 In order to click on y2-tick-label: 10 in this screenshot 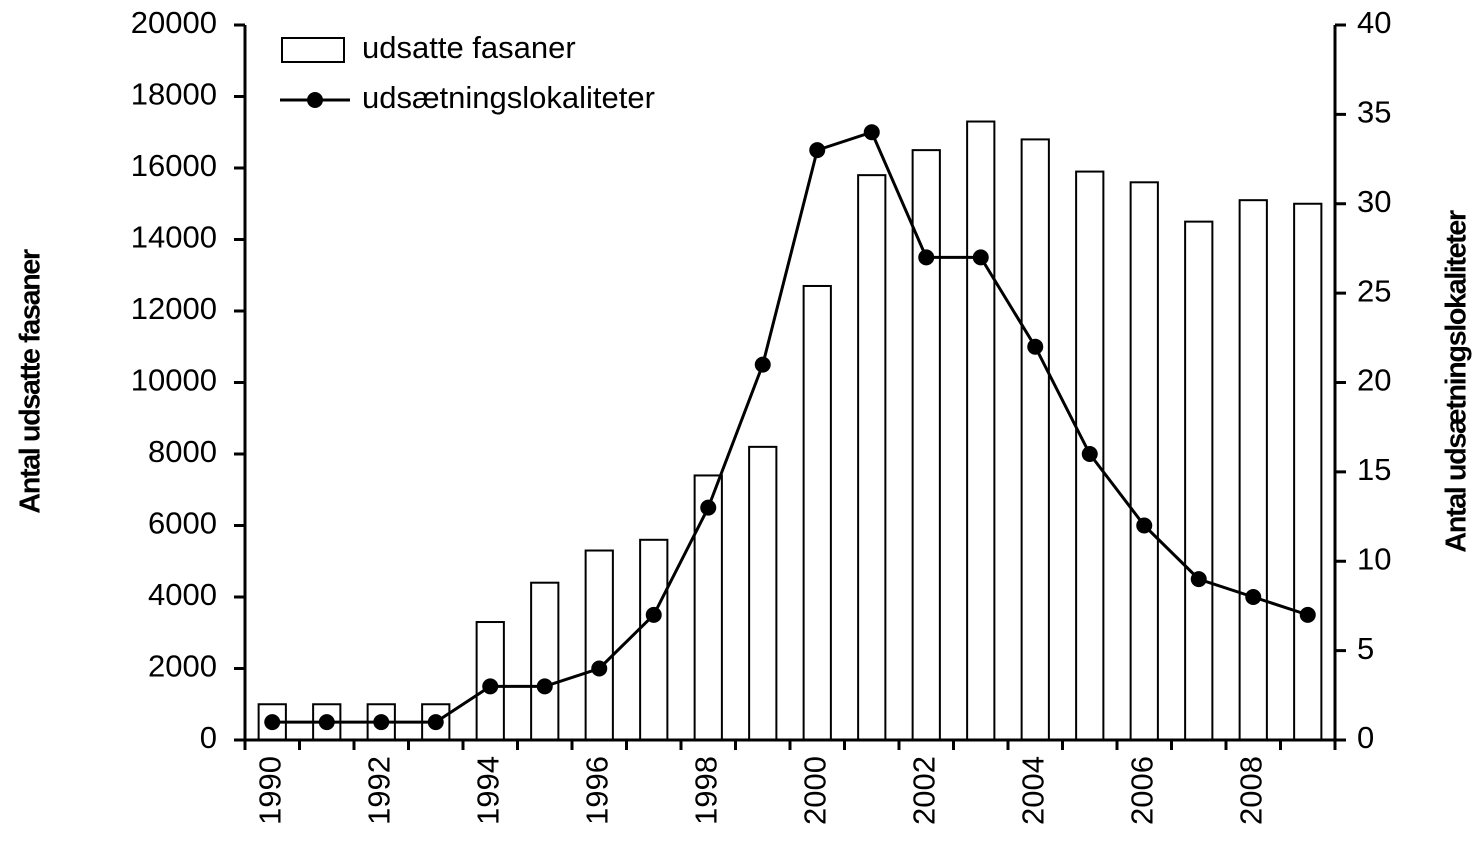, I will do `click(1374, 558)`.